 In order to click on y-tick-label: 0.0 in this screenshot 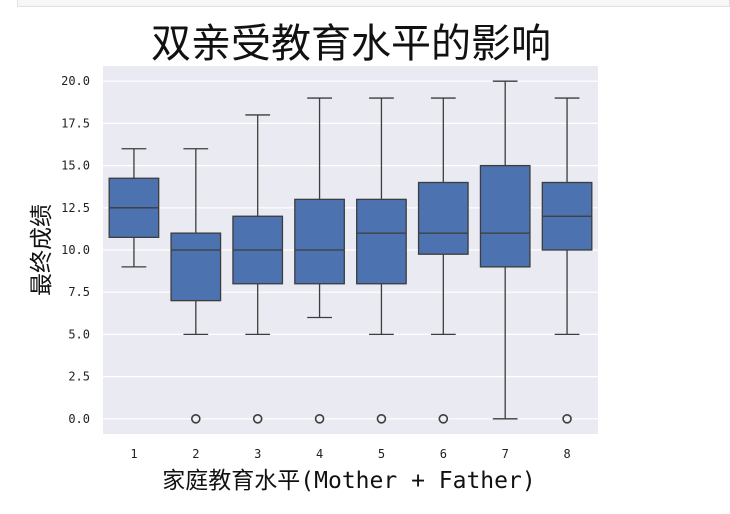, I will do `click(79, 419)`.